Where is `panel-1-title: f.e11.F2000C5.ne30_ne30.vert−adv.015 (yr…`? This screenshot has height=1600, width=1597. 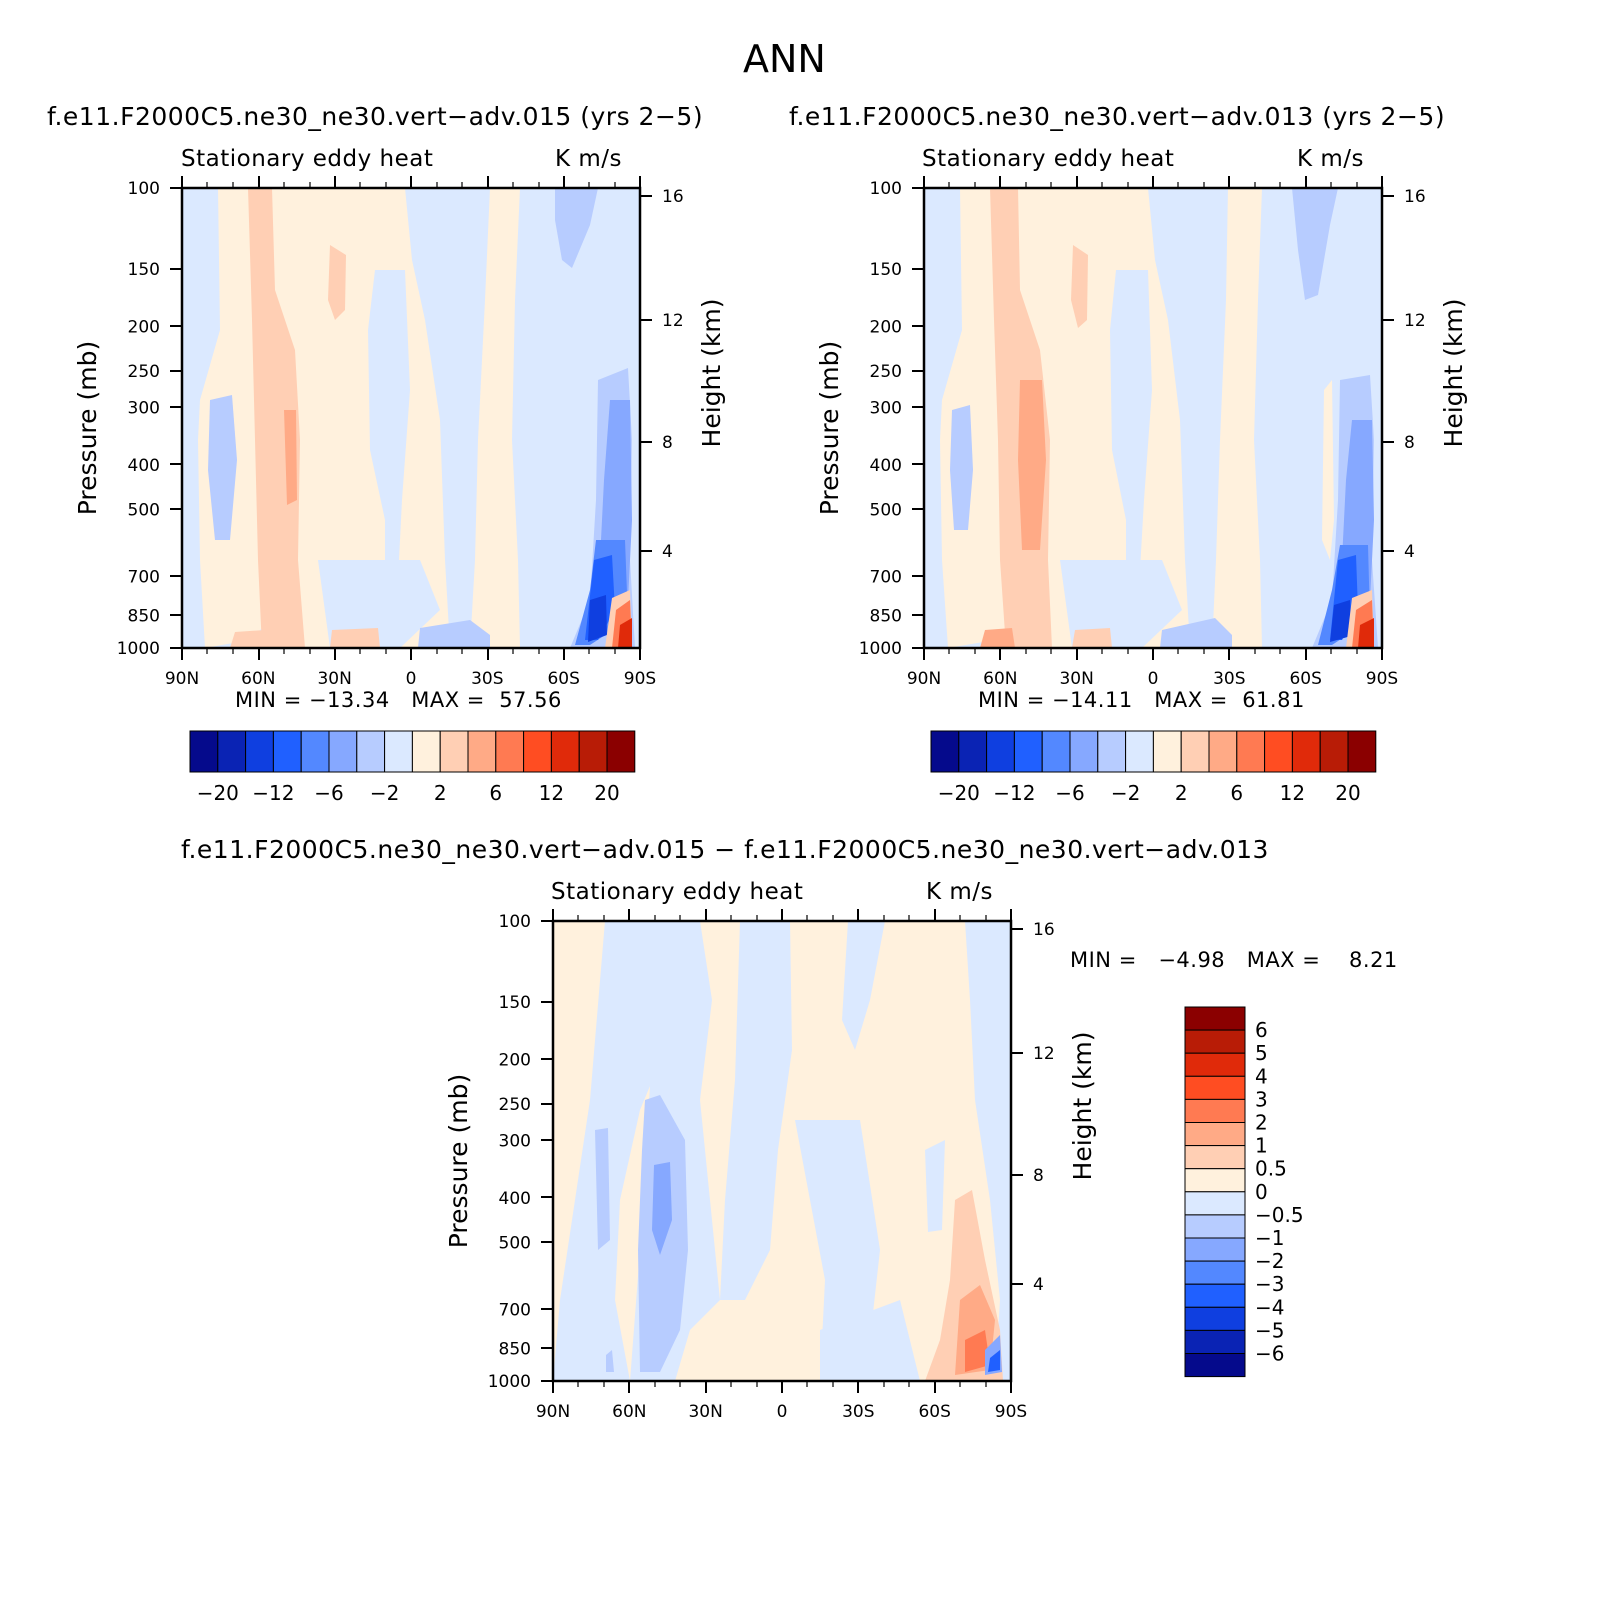 panel-1-title: f.e11.F2000C5.ne30_ne30.vert−adv.015 (yr… is located at coordinates (375, 116).